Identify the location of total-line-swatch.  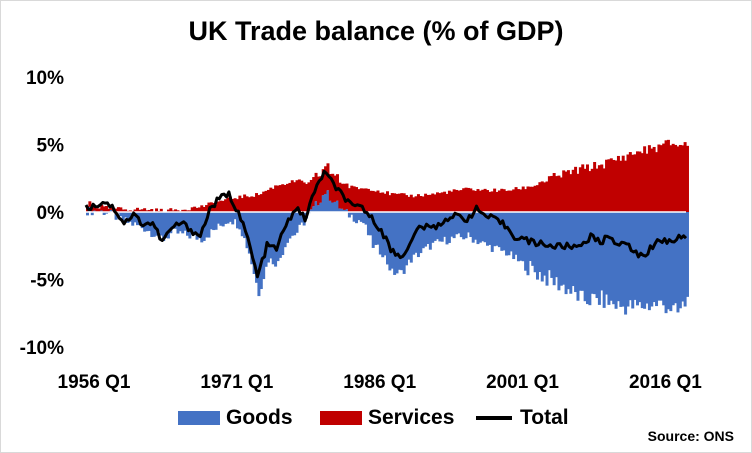
(494, 418).